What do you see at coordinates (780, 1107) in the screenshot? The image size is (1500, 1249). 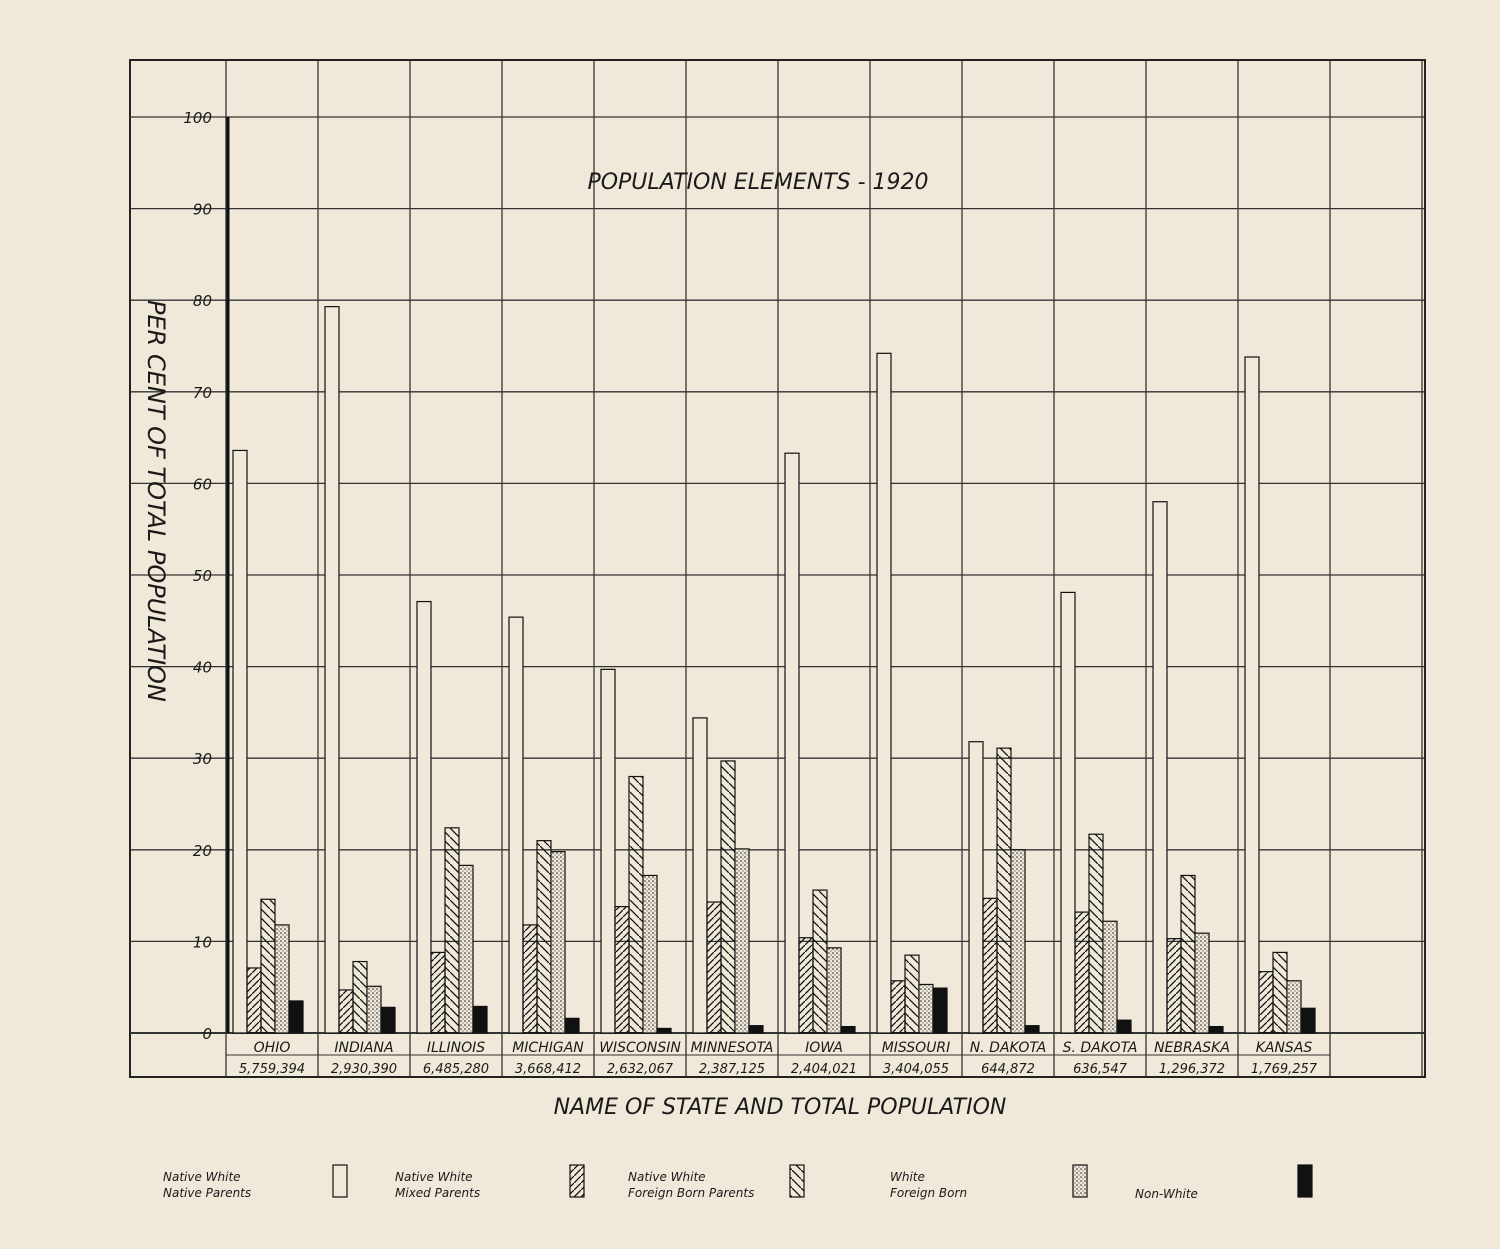 I see `x-axis-label: NAME OF STATE AND TOTAL POPULATION` at bounding box center [780, 1107].